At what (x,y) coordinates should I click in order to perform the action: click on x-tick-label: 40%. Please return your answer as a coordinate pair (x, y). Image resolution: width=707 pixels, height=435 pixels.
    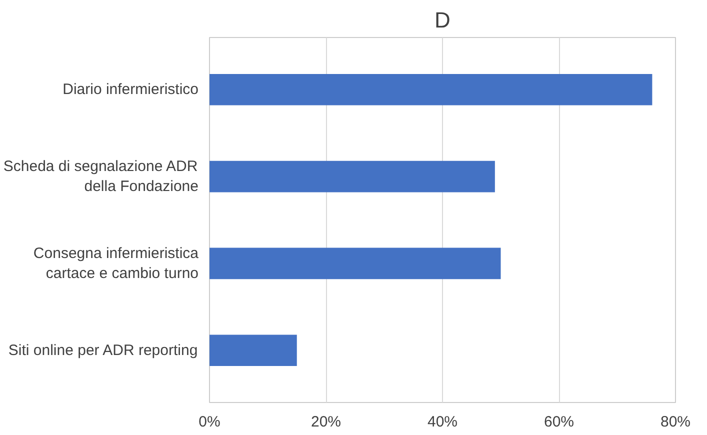
    Looking at the image, I should click on (442, 422).